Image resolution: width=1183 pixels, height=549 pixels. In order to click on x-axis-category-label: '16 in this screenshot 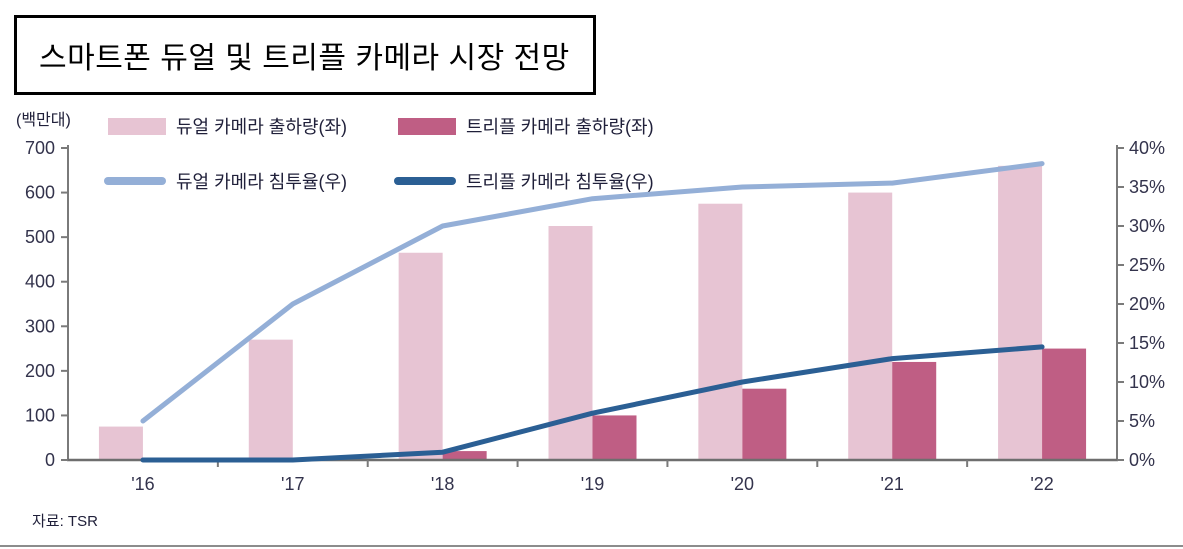, I will do `click(142, 484)`.